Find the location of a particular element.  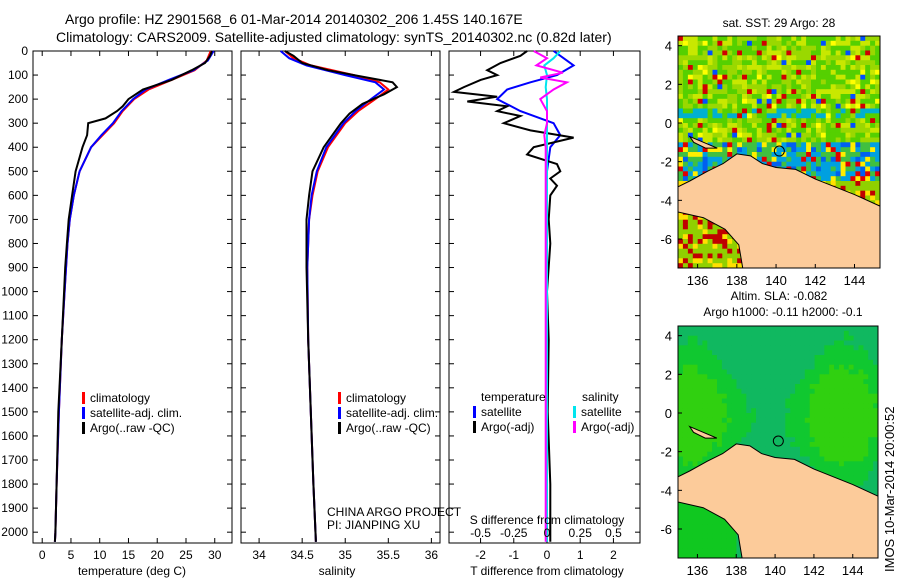

t-legend-title: temperature is located at coordinates (513, 397).